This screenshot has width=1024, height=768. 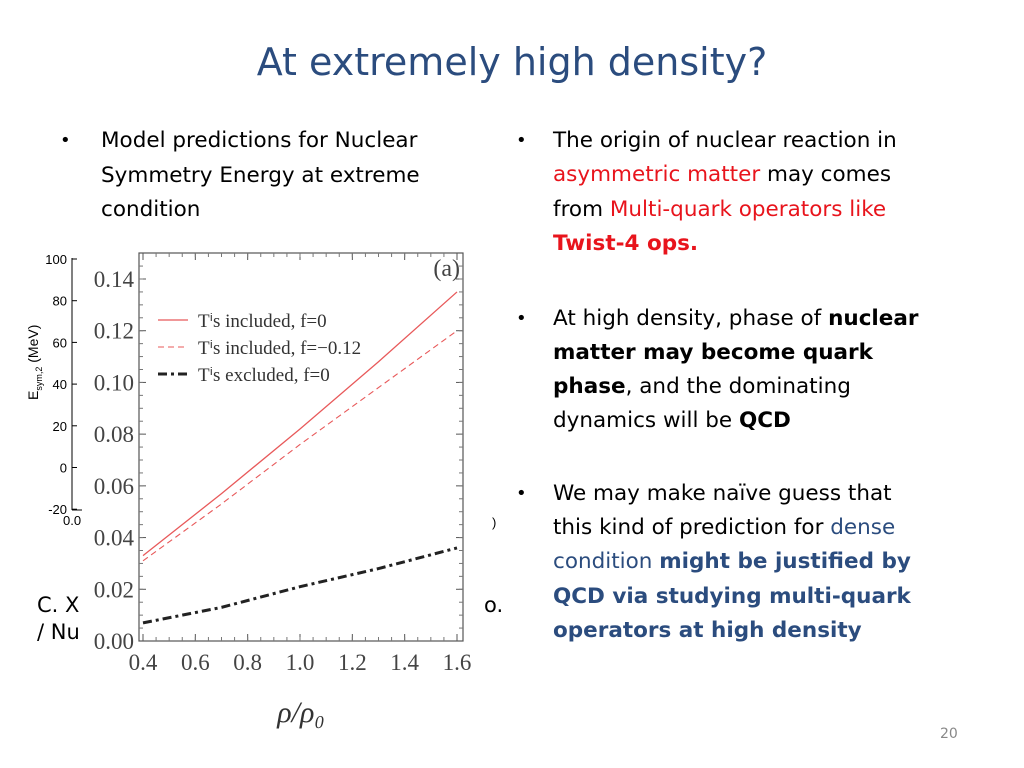 What do you see at coordinates (279, 348) in the screenshot?
I see `legend-label: Tⁱs included, f=−0.12` at bounding box center [279, 348].